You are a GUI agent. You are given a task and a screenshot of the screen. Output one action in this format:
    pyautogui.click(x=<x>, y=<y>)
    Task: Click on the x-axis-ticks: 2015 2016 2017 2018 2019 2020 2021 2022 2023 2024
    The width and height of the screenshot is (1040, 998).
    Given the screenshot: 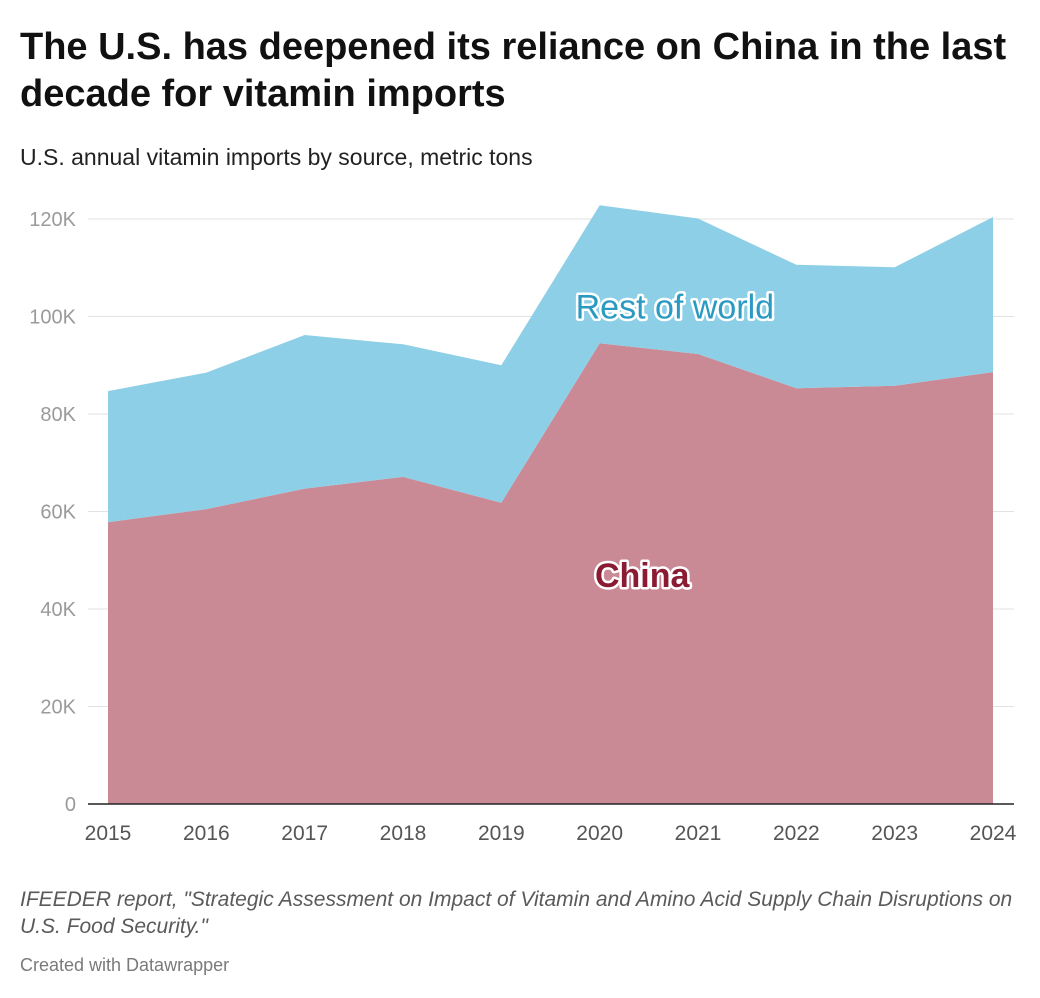 What is the action you would take?
    pyautogui.click(x=551, y=833)
    